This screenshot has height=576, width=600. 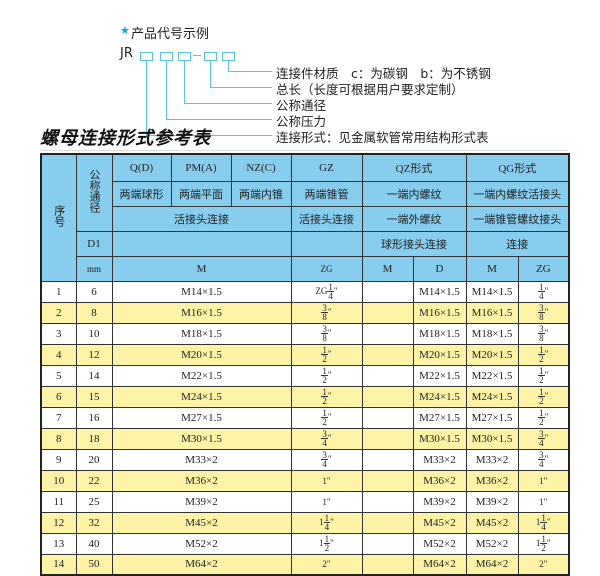 What do you see at coordinates (439, 438) in the screenshot?
I see `cell-qz-d: M30×1.5` at bounding box center [439, 438].